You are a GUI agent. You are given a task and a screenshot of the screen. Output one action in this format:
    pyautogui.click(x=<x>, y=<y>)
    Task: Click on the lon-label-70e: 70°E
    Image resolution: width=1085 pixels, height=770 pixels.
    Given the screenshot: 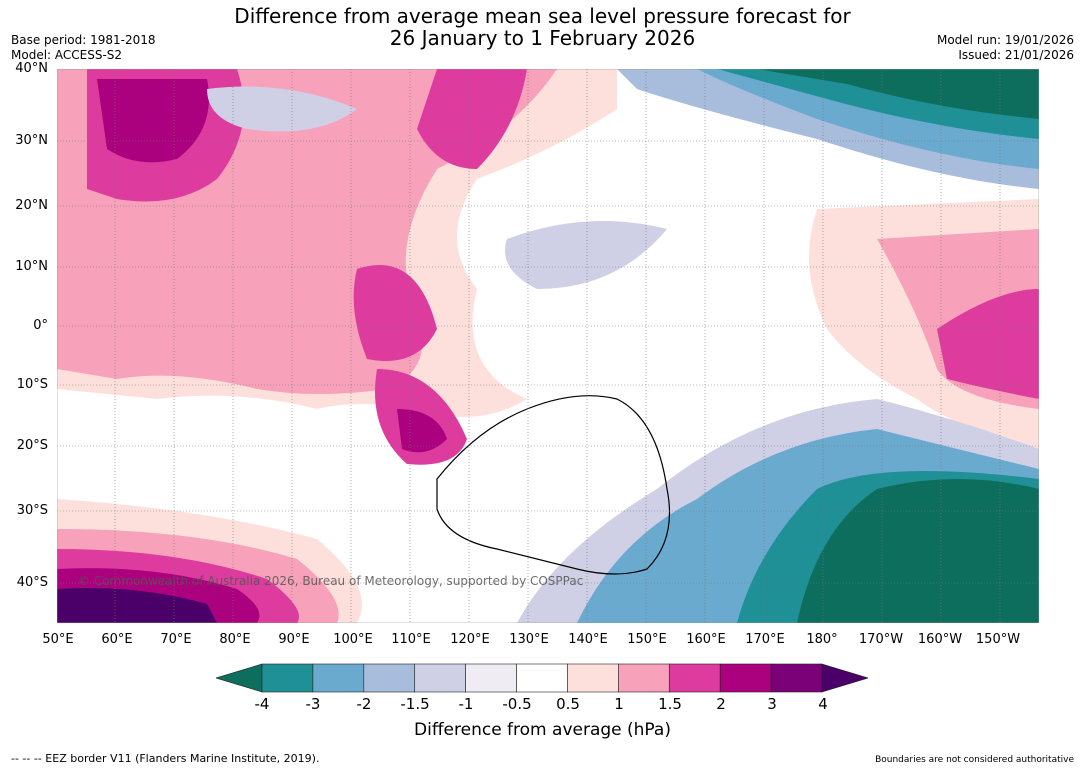 What is the action you would take?
    pyautogui.click(x=176, y=639)
    